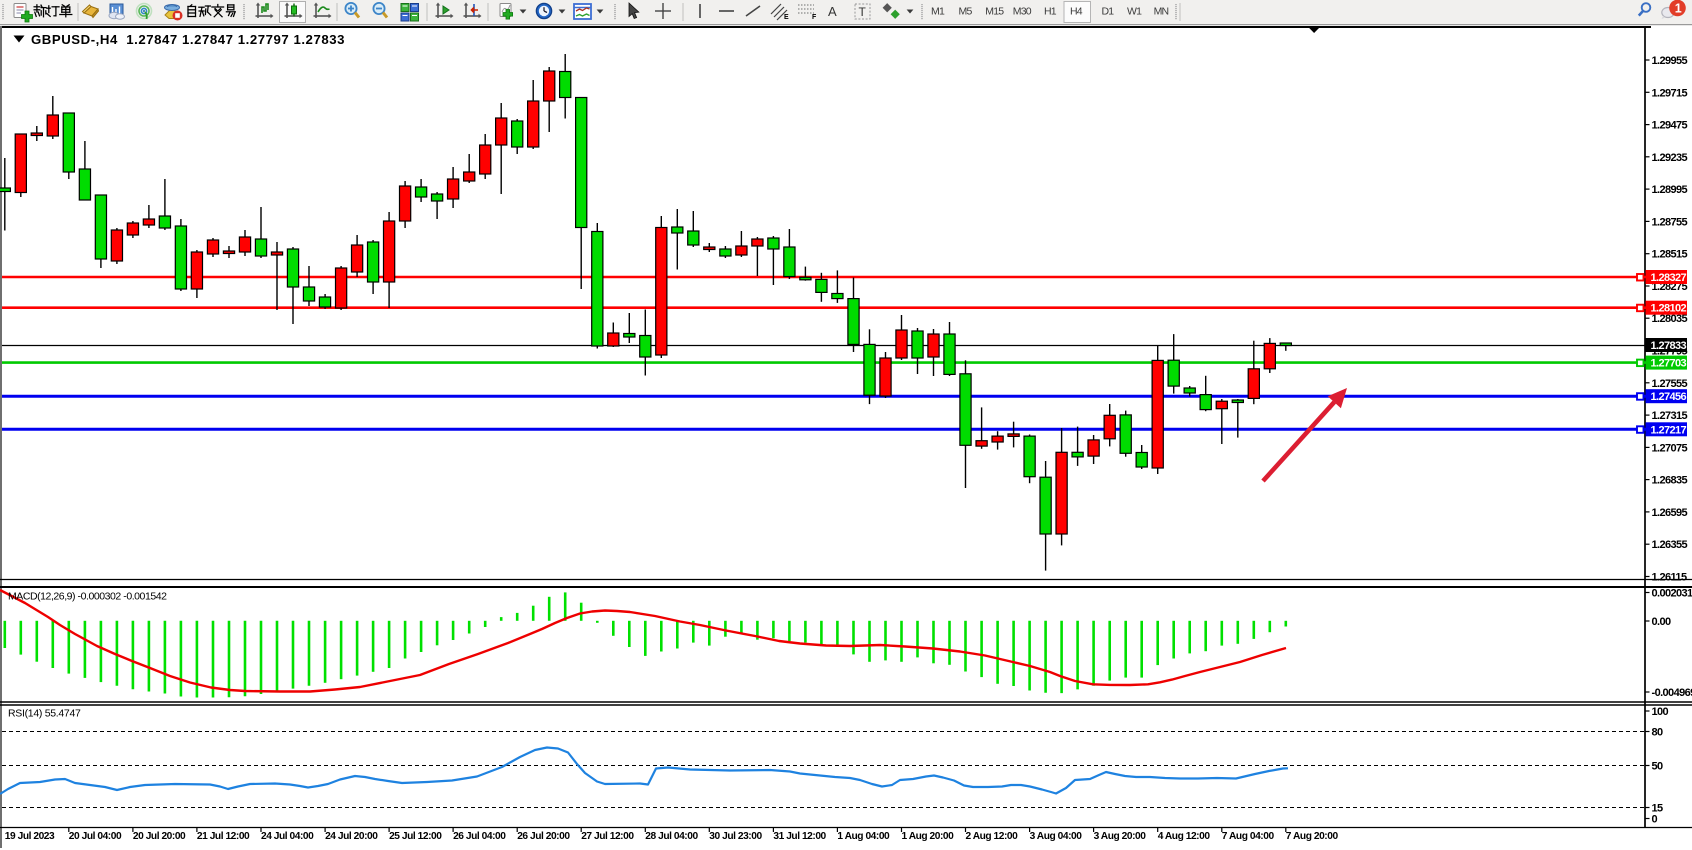  Describe the element at coordinates (1076, 12) in the screenshot. I see `svg-text: H4` at that location.